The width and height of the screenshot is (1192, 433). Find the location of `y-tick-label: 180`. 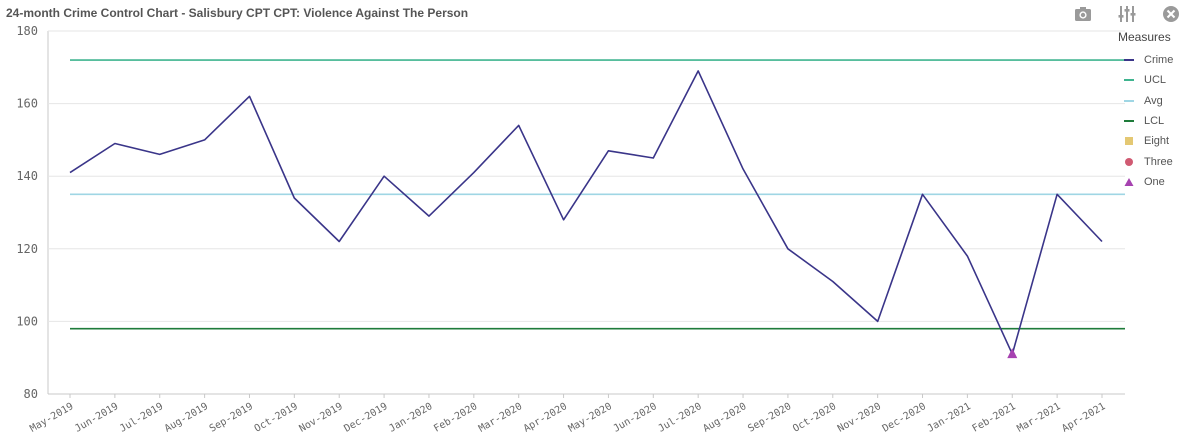

y-tick-label: 180 is located at coordinates (27, 31).